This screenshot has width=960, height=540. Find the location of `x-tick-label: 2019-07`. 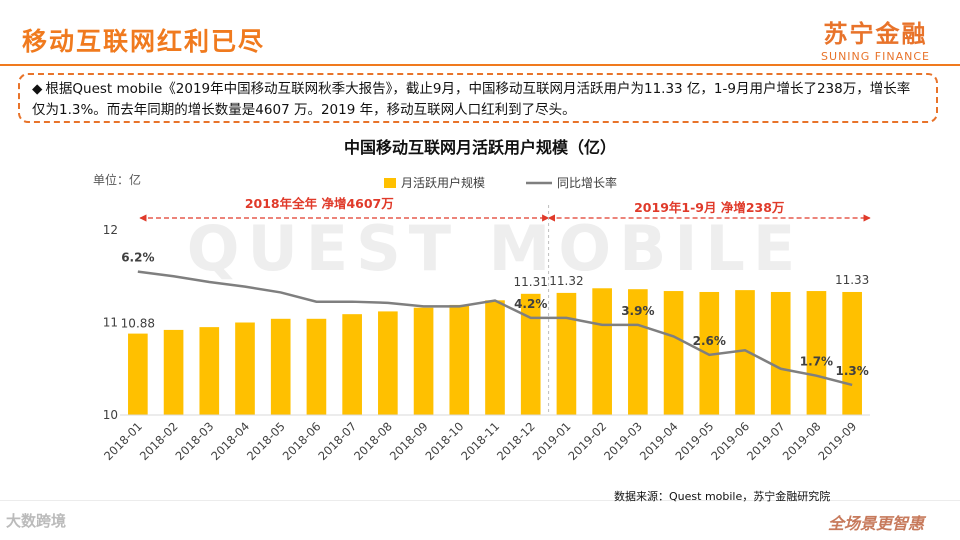

x-tick-label: 2019-07 is located at coordinates (766, 441).